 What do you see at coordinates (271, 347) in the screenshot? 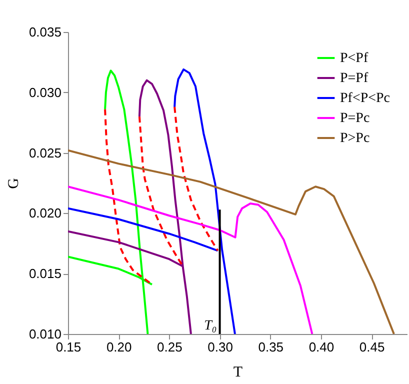
I see `x-tick-label: 0.35` at bounding box center [271, 347].